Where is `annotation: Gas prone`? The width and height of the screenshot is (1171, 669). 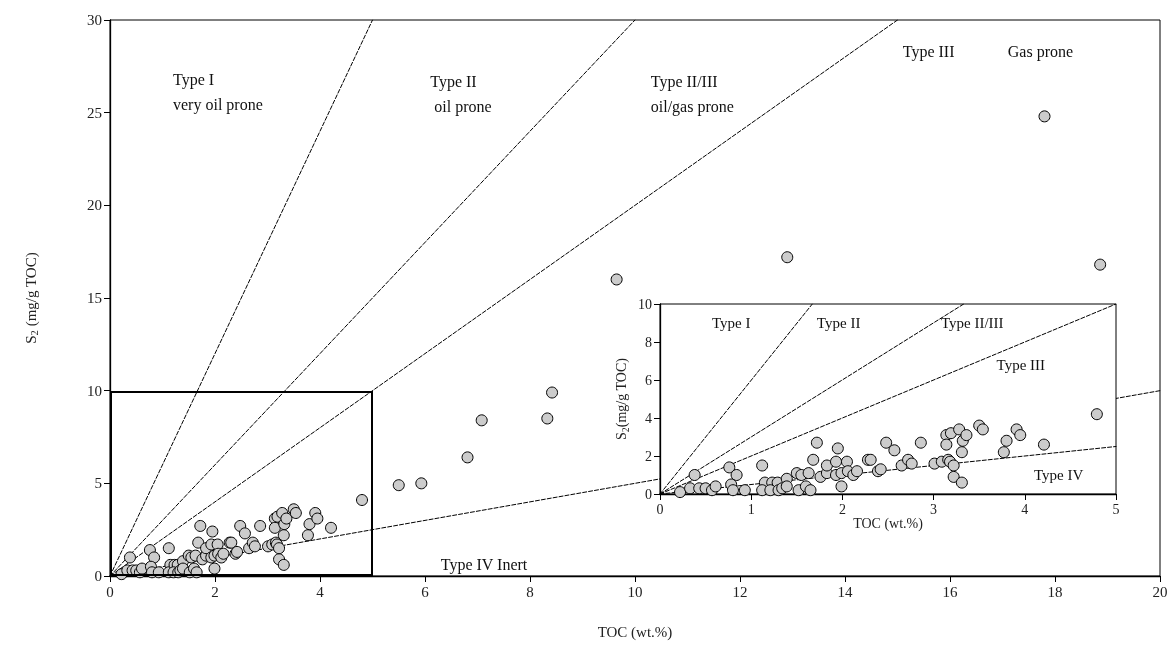
annotation: Gas prone is located at coordinates (1040, 52).